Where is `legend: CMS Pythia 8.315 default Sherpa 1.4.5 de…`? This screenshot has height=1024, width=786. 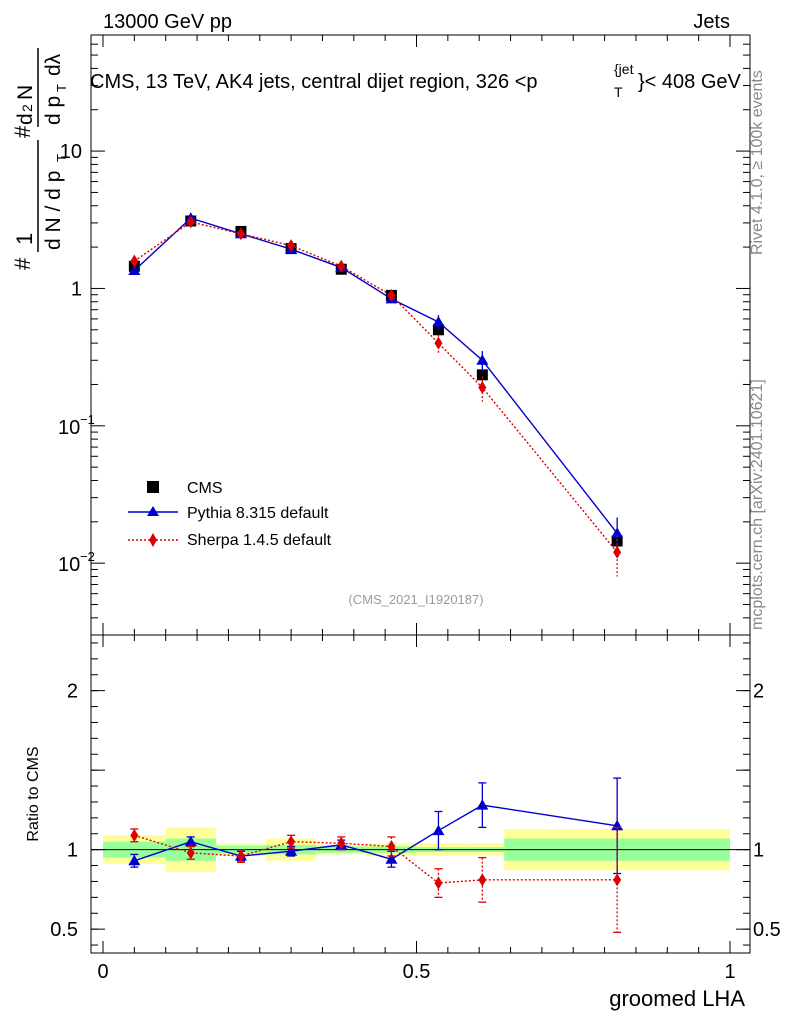
legend: CMS Pythia 8.315 default Sherpa 1.4.5 de… is located at coordinates (230, 514).